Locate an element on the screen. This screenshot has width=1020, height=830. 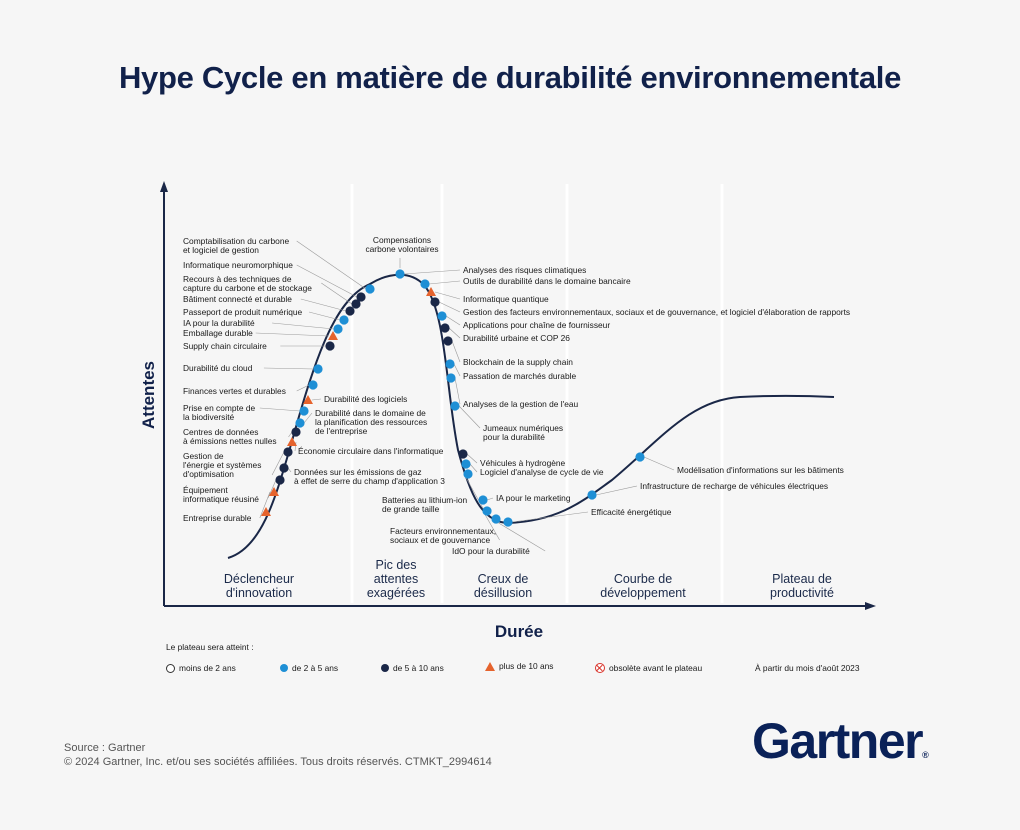
legend-item-5to10: de 5 à 10 ans is located at coordinates (412, 668).